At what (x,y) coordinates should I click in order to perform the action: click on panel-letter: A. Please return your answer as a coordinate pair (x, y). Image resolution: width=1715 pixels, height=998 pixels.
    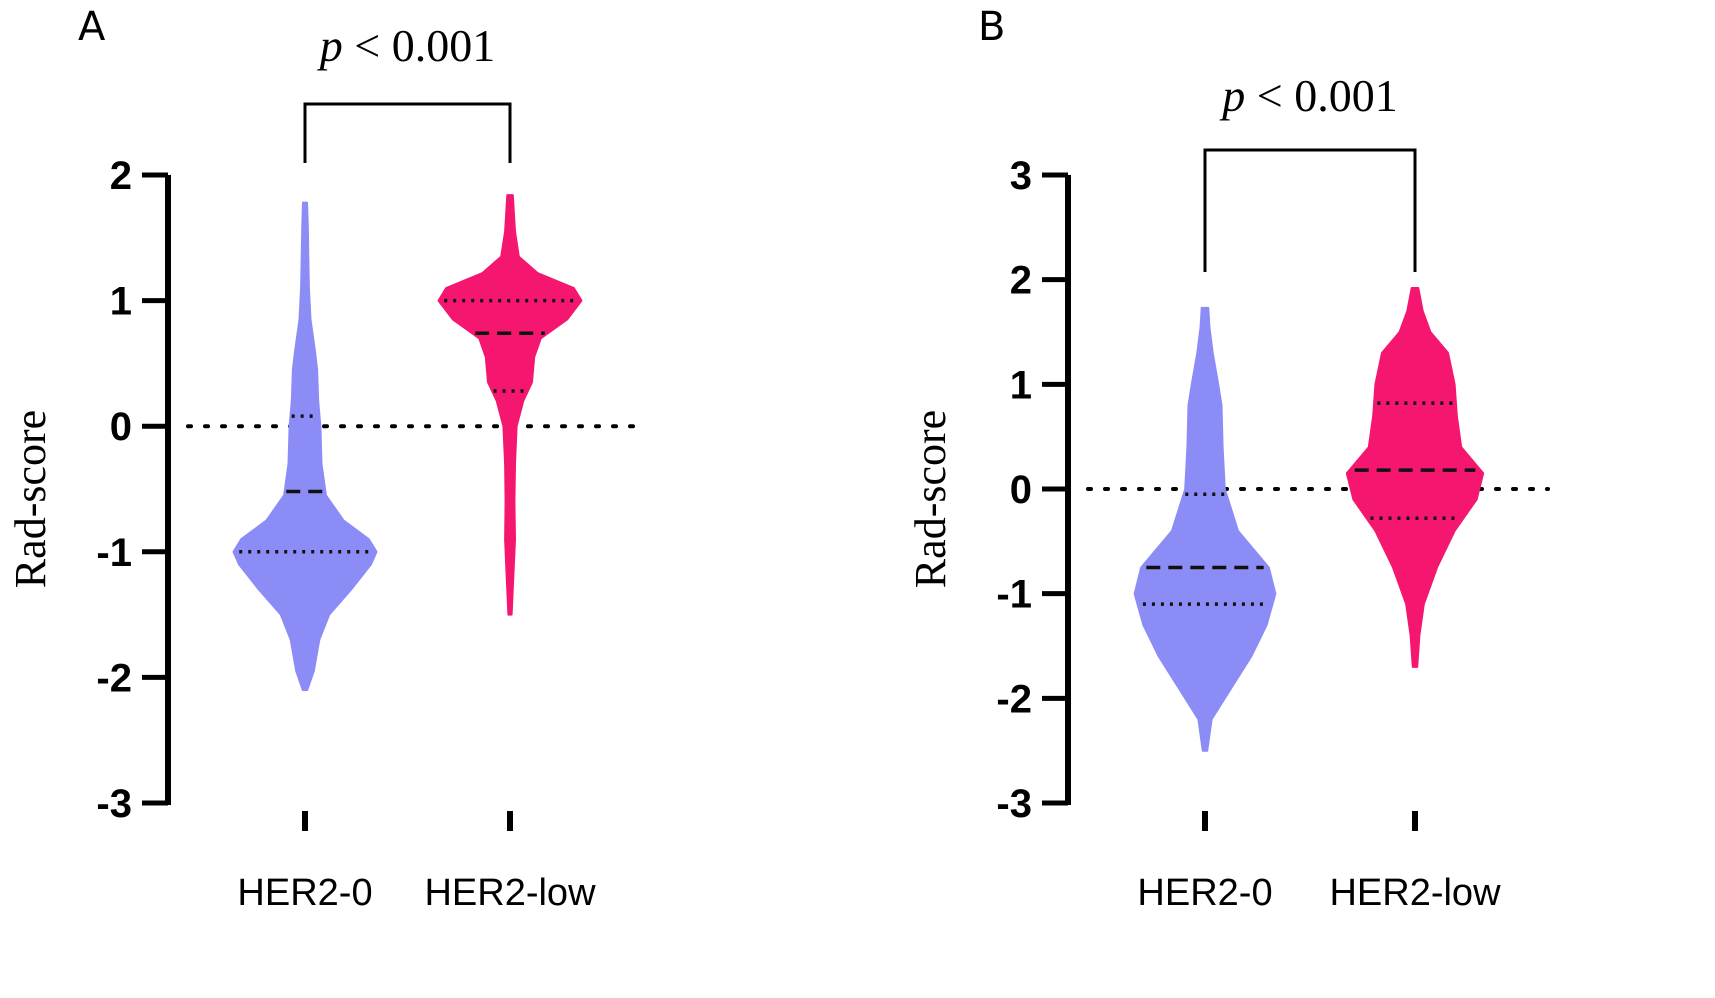
    Looking at the image, I should click on (92, 27).